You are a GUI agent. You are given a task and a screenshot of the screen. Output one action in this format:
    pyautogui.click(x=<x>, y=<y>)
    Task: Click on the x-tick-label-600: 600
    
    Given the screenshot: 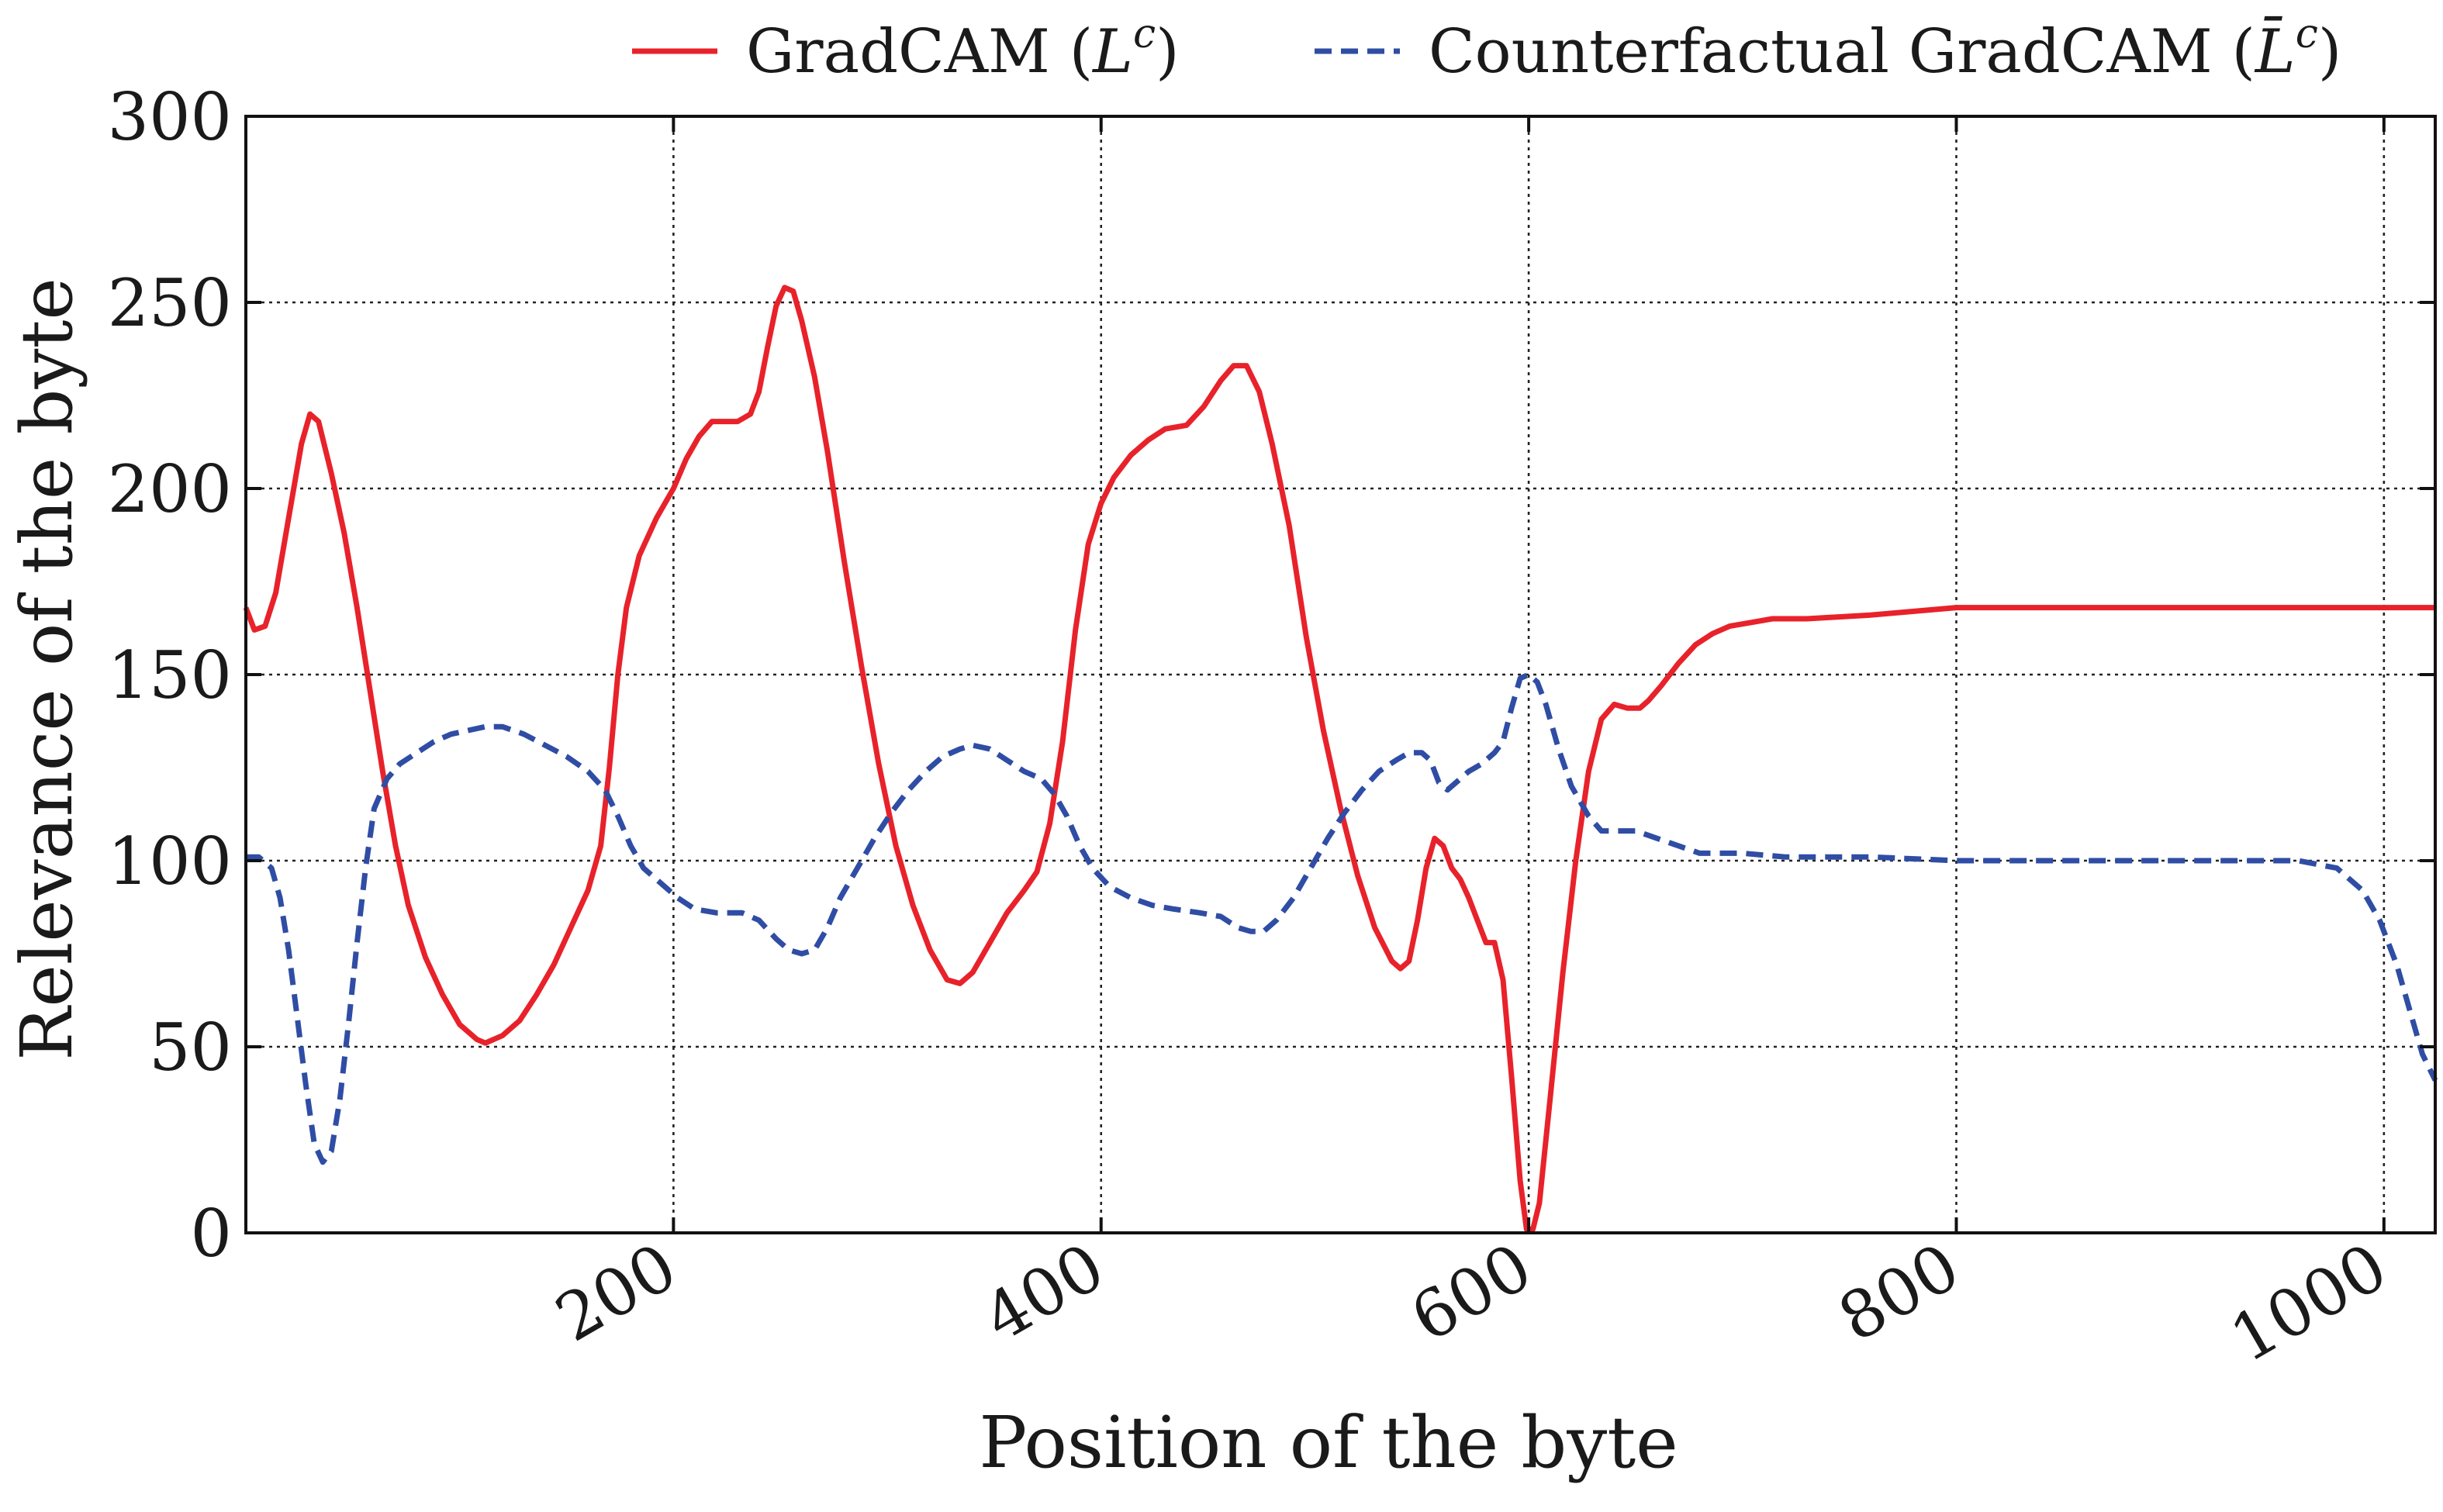 What is the action you would take?
    pyautogui.click(x=1471, y=1292)
    